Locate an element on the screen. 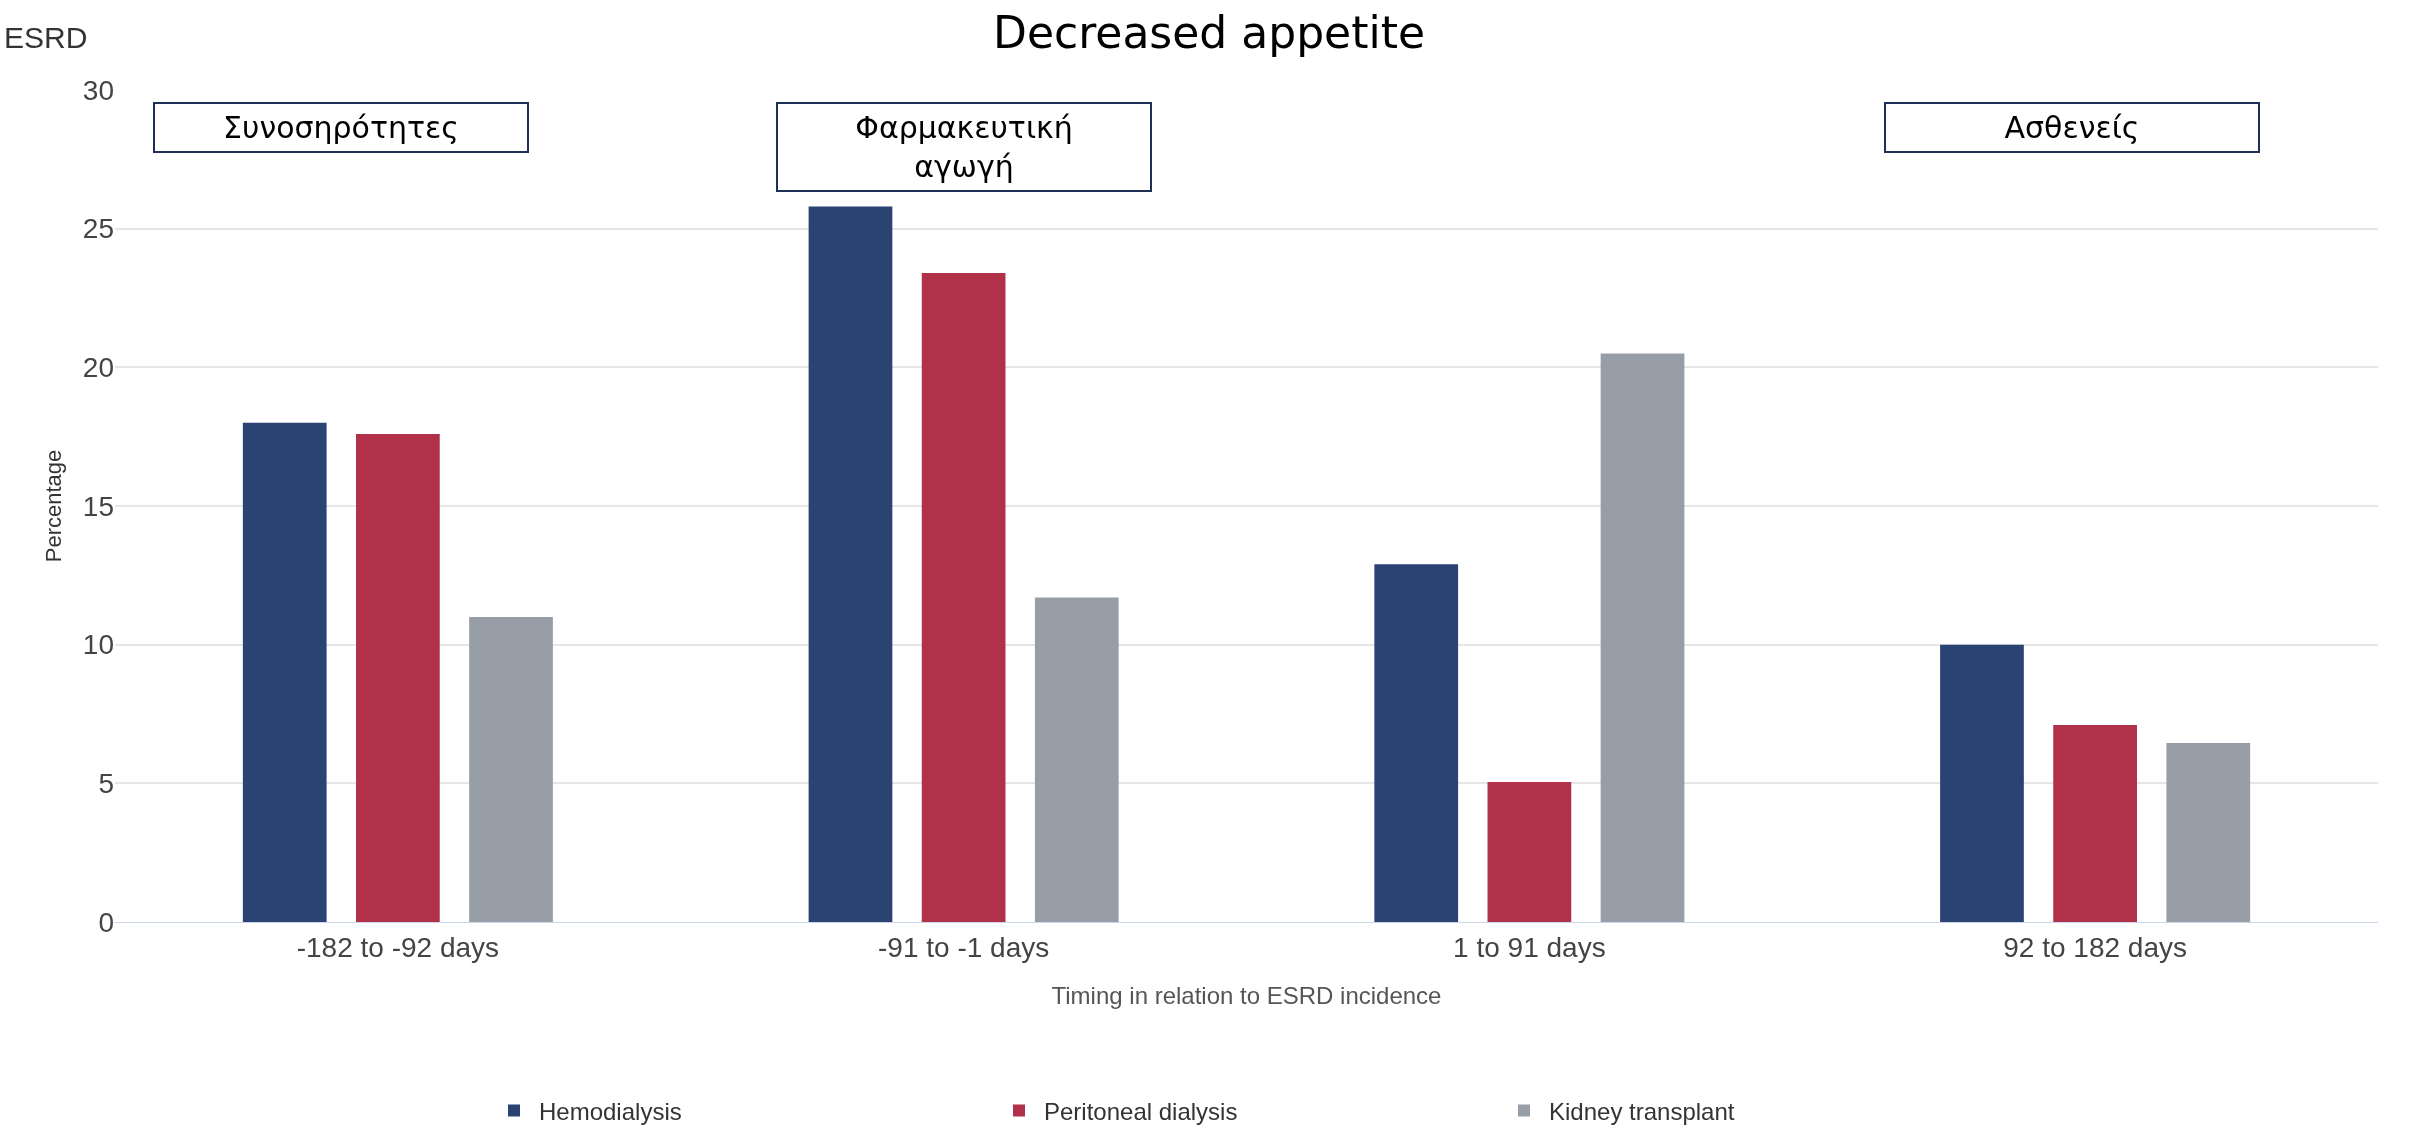 The width and height of the screenshot is (2418, 1145). x-tick-label: 1 to 91 days is located at coordinates (1529, 947).